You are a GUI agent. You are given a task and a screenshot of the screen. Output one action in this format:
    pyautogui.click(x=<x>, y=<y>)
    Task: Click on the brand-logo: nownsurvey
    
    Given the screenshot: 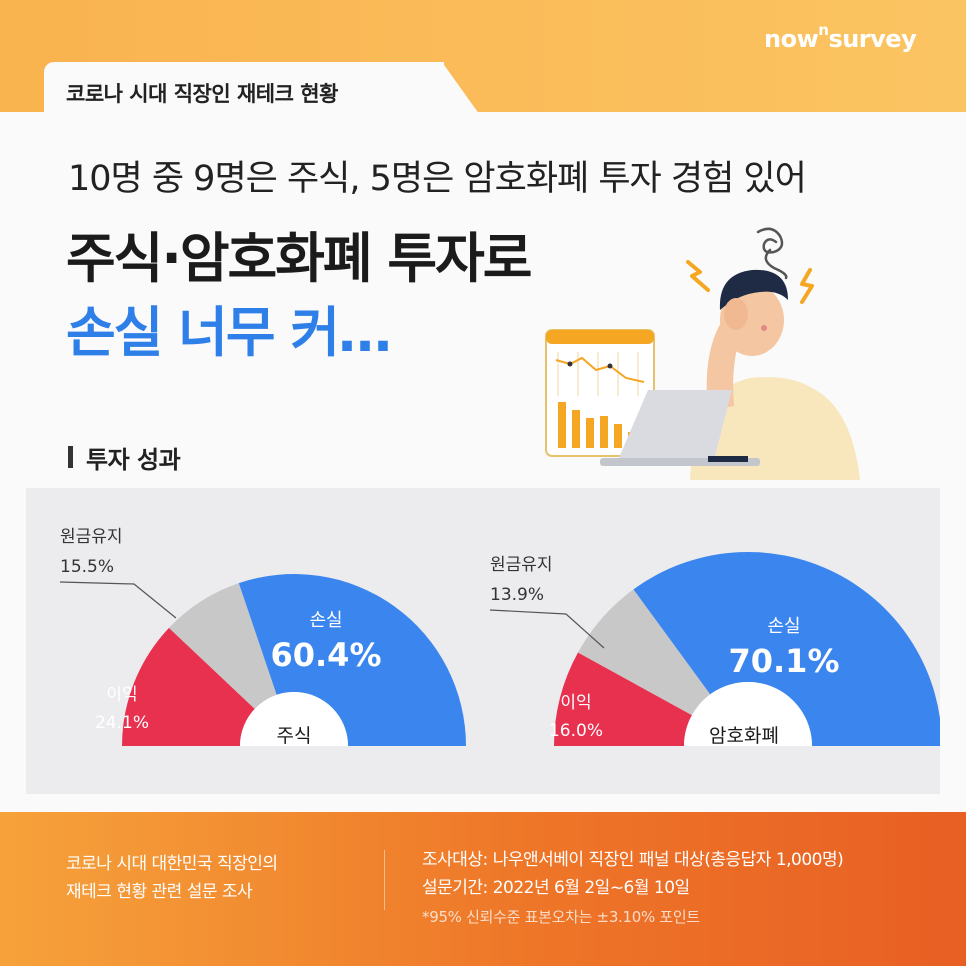 What is the action you would take?
    pyautogui.click(x=840, y=37)
    